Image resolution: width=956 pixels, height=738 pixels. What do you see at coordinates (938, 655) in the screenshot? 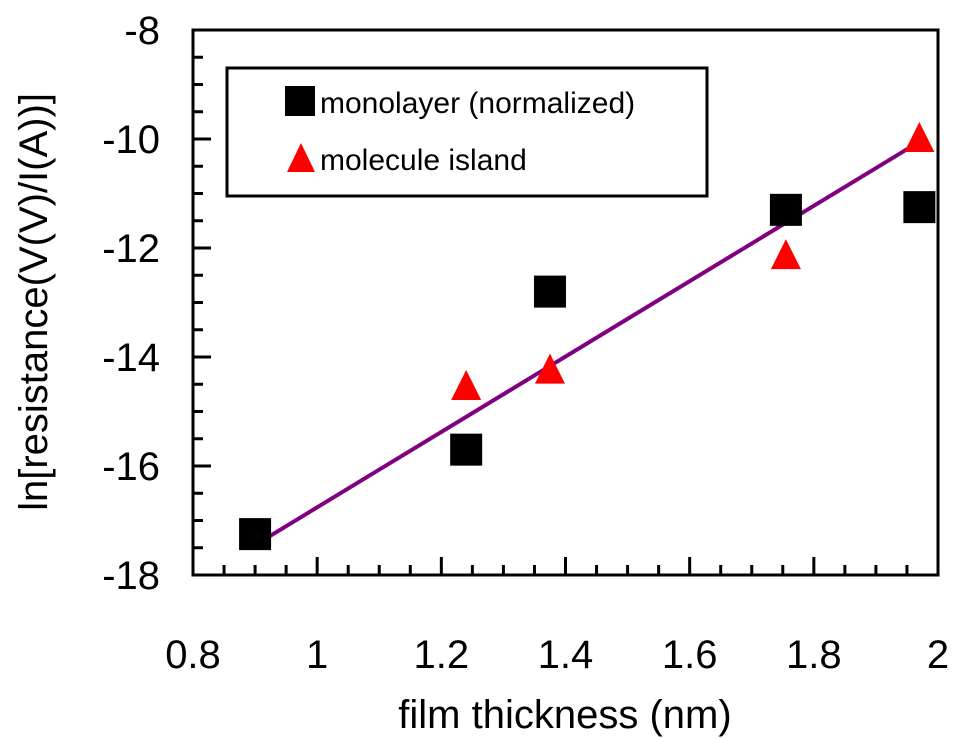
I see `x-tick-label: 2` at bounding box center [938, 655].